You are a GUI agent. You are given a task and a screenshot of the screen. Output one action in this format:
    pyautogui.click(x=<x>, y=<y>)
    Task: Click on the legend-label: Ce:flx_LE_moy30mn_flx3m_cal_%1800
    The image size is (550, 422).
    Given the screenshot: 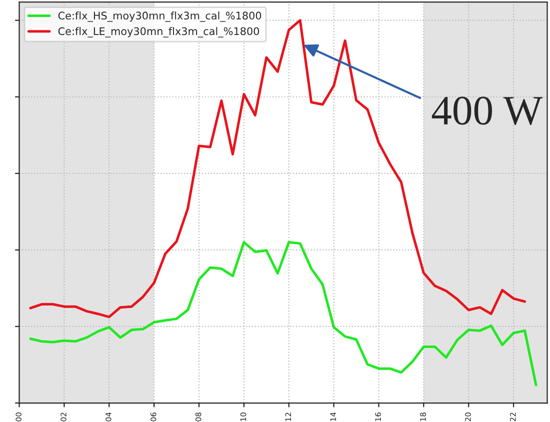 What is the action you would take?
    pyautogui.click(x=159, y=32)
    